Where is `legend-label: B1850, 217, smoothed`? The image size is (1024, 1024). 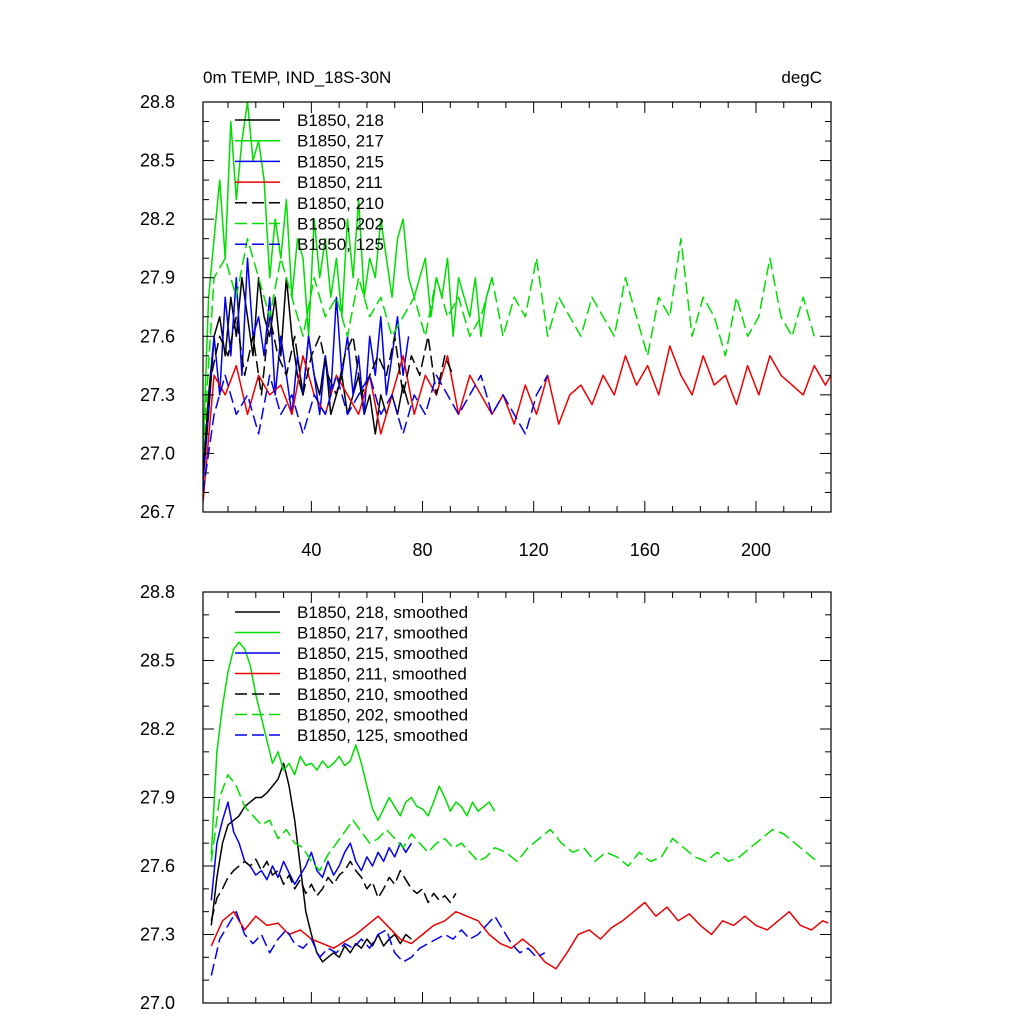
legend-label: B1850, 217, smoothed is located at coordinates (382, 633).